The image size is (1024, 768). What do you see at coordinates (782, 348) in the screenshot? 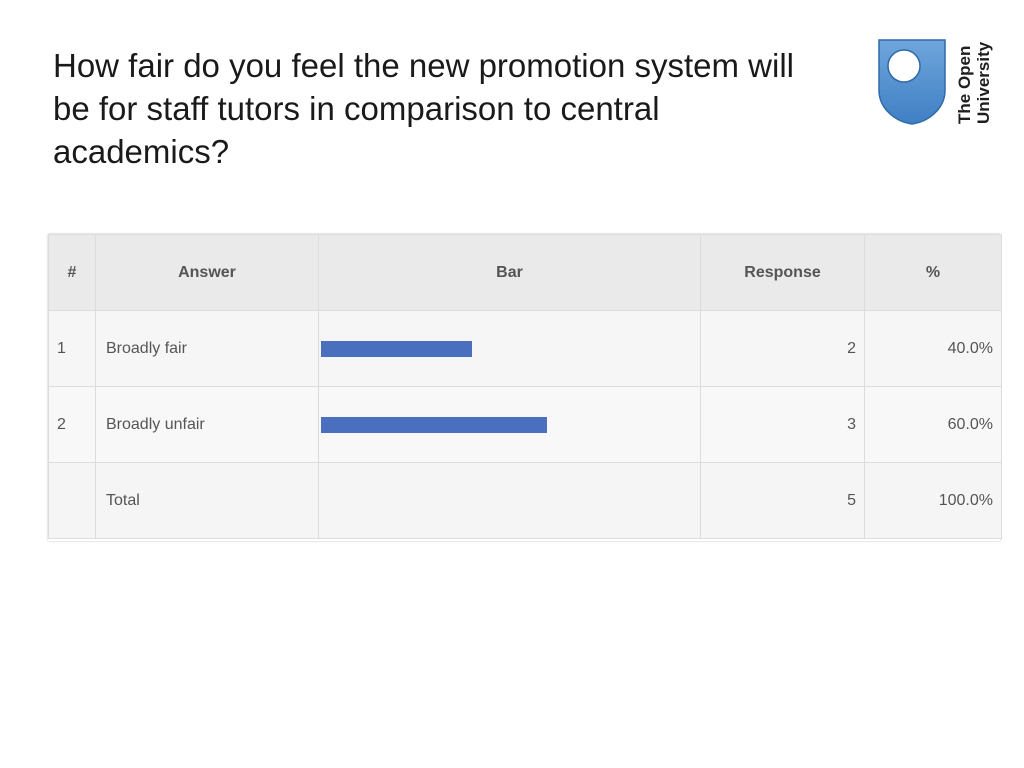
I see `row-response: 2` at bounding box center [782, 348].